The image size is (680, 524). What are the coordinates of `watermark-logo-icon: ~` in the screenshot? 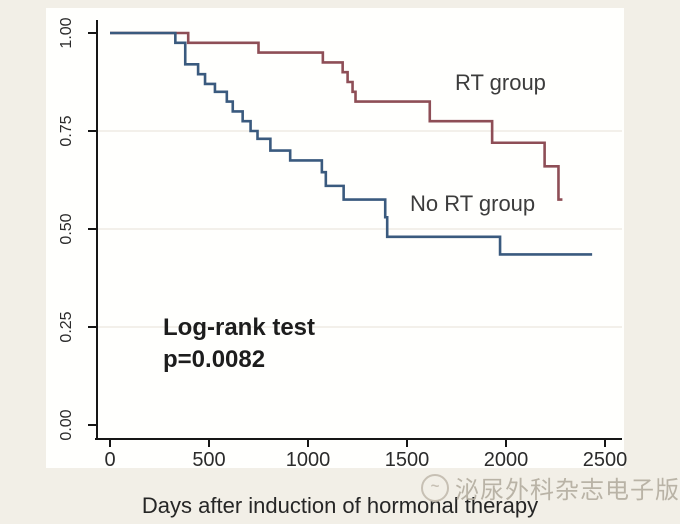 It's located at (435, 487).